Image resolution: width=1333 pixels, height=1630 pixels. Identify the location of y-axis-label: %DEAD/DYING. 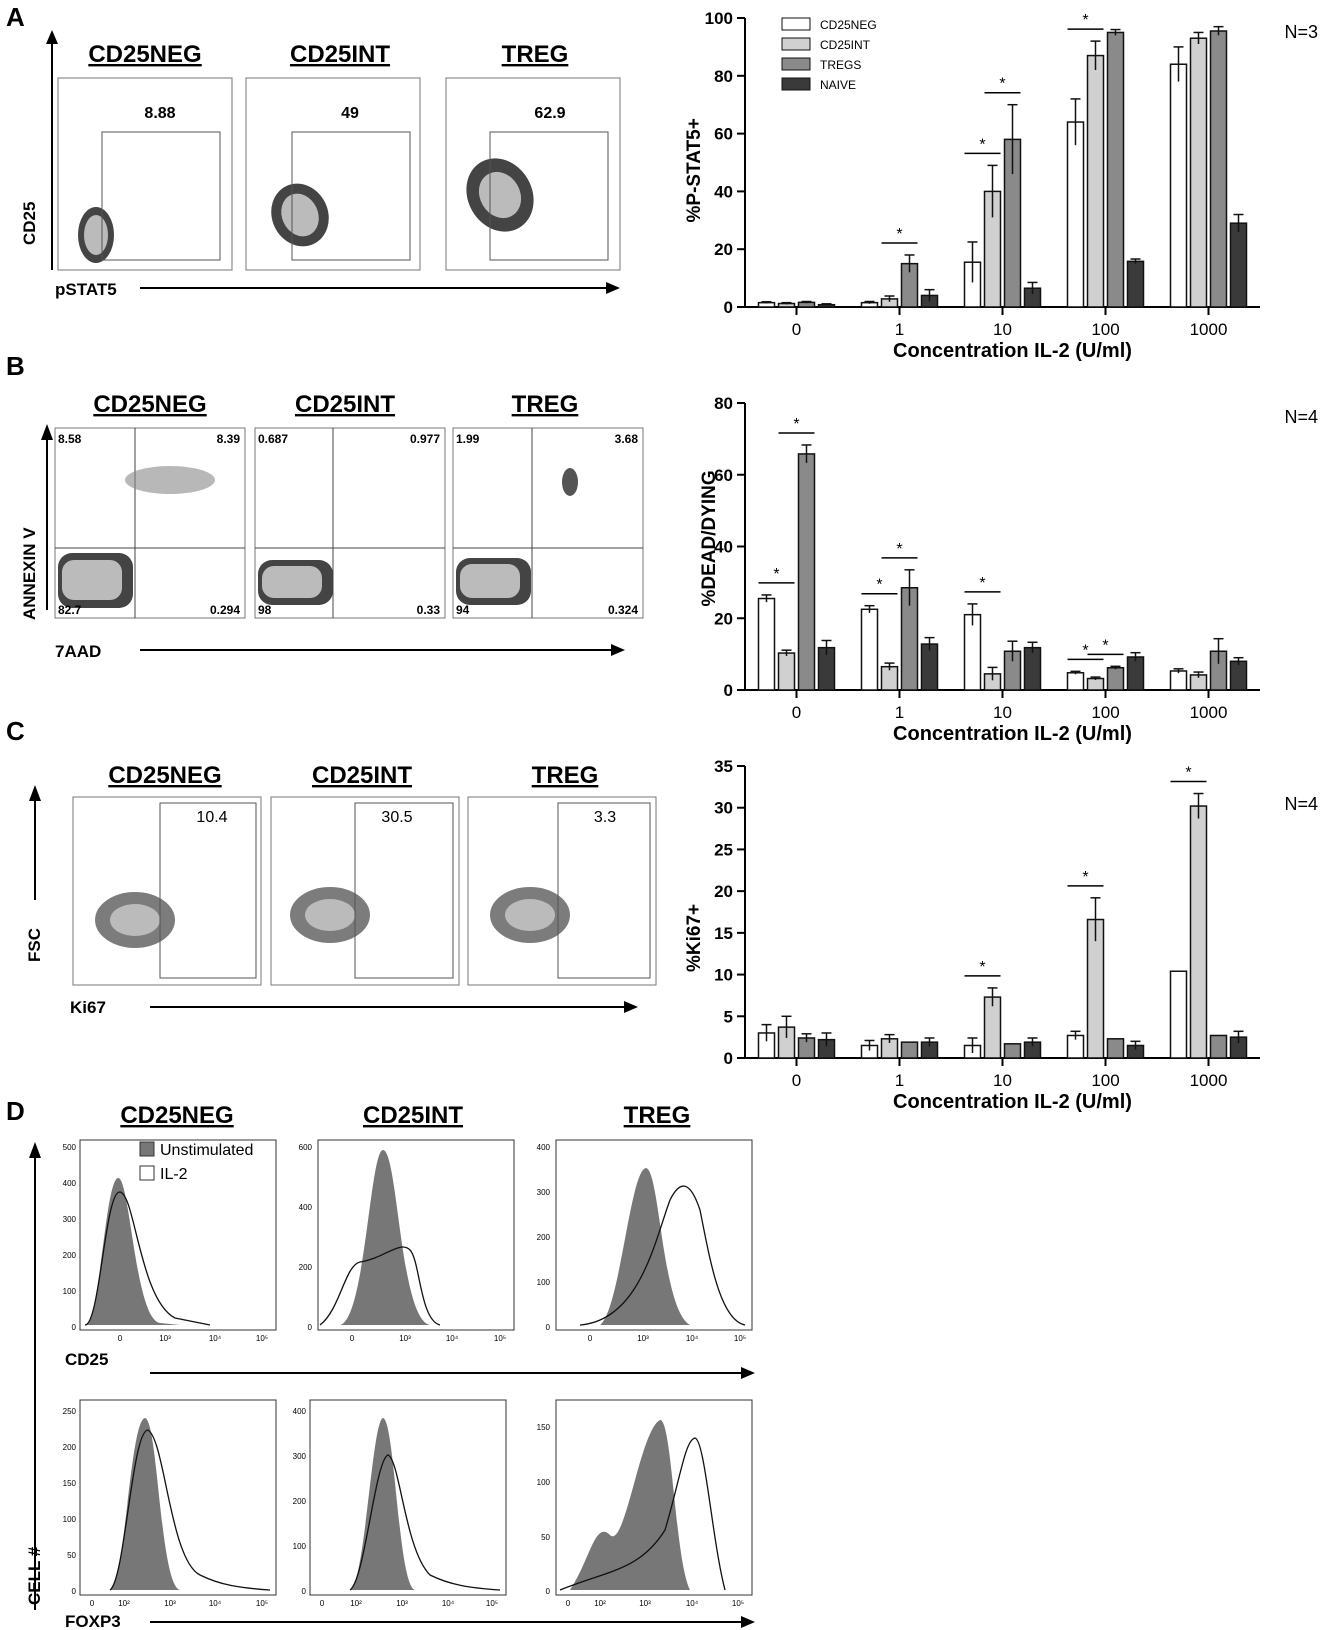
(709, 538).